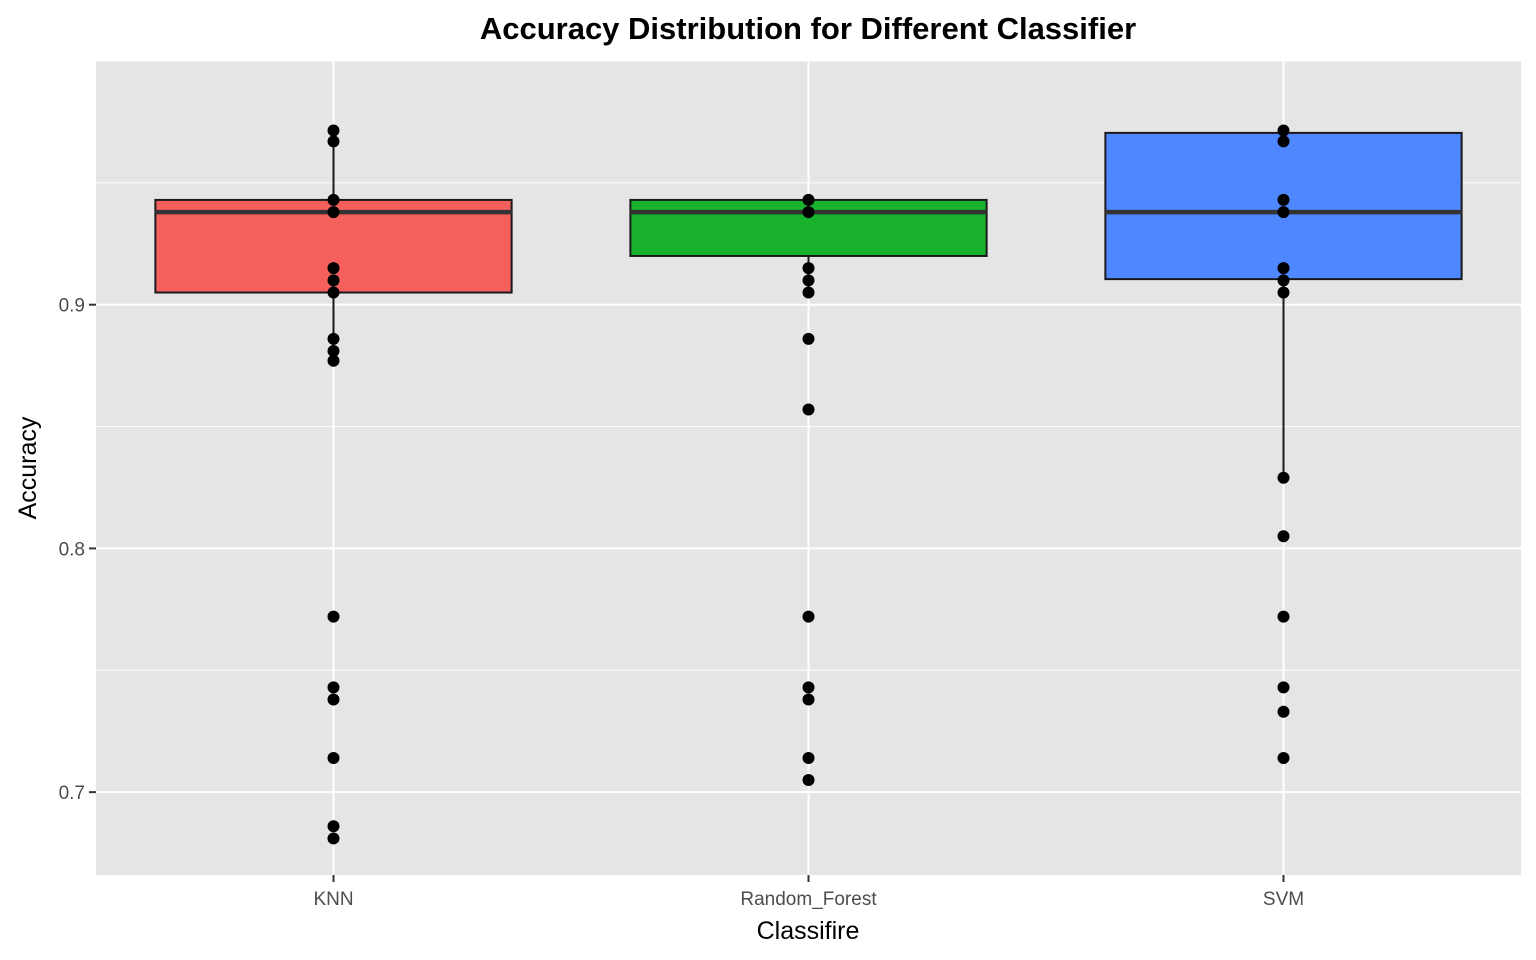 The image size is (1536, 960). I want to click on y-tick-label: 0.8, so click(72, 549).